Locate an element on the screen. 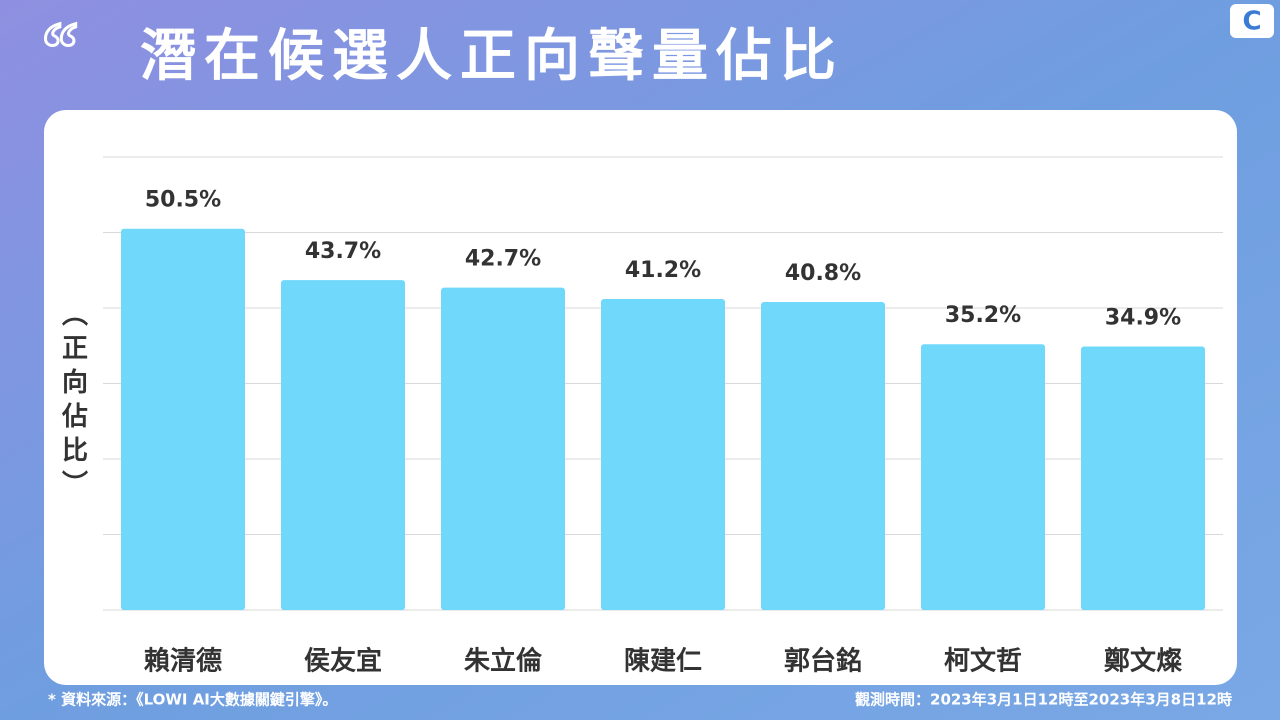 This screenshot has height=720, width=1280. logo-mark: C is located at coordinates (1251, 22).